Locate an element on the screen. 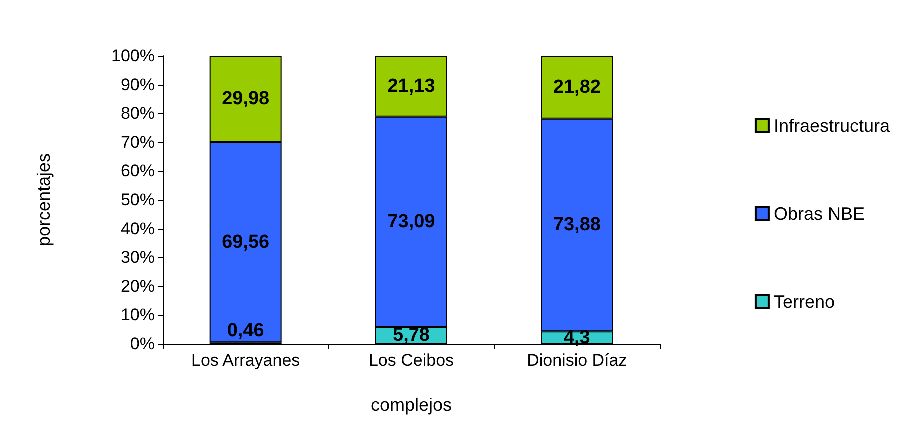  data-label: 21,82 is located at coordinates (577, 87).